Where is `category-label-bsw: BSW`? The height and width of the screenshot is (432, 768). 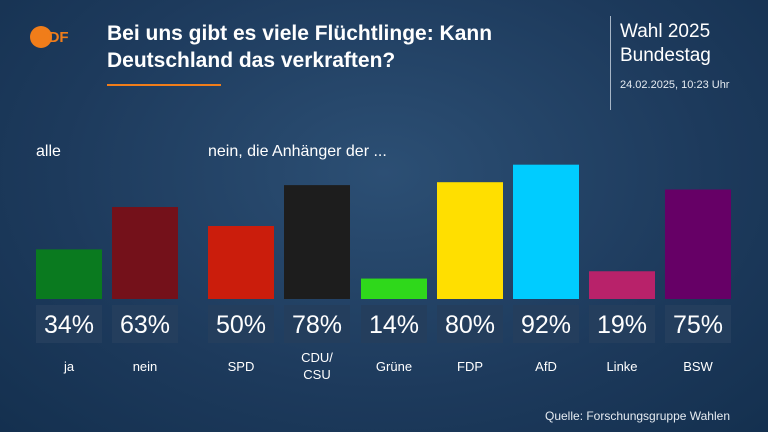
category-label-bsw: BSW is located at coordinates (698, 366).